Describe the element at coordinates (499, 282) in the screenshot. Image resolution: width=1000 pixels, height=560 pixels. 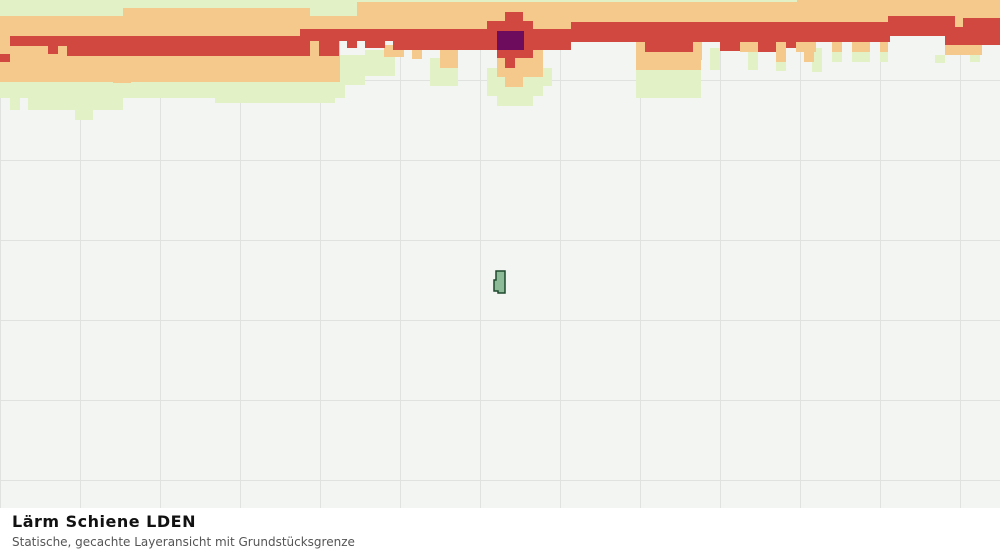
I see `parcel-boundary` at that location.